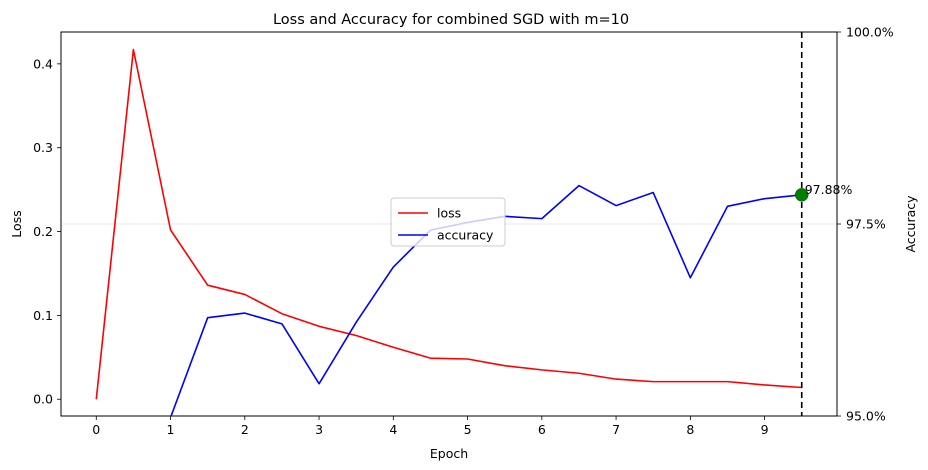 The height and width of the screenshot is (470, 928). Describe the element at coordinates (616, 429) in the screenshot. I see `x-tick-label-7: 7` at that location.